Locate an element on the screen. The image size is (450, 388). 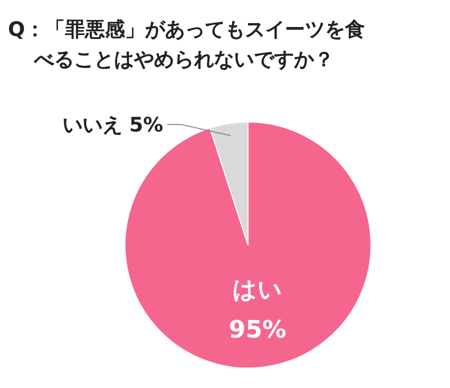
slice-label: はい is located at coordinates (257, 290).